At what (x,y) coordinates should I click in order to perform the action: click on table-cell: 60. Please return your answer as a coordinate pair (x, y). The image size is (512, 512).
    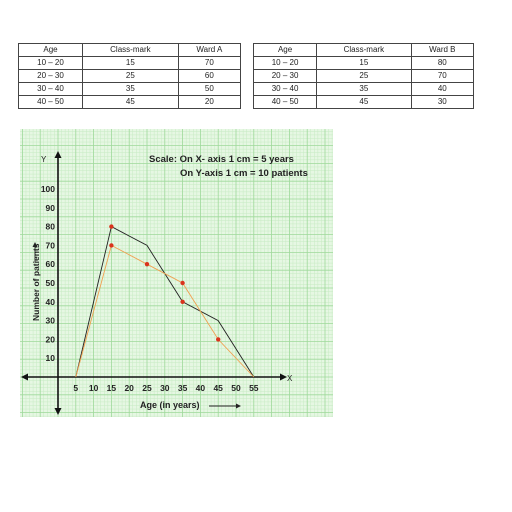
    Looking at the image, I should click on (209, 76).